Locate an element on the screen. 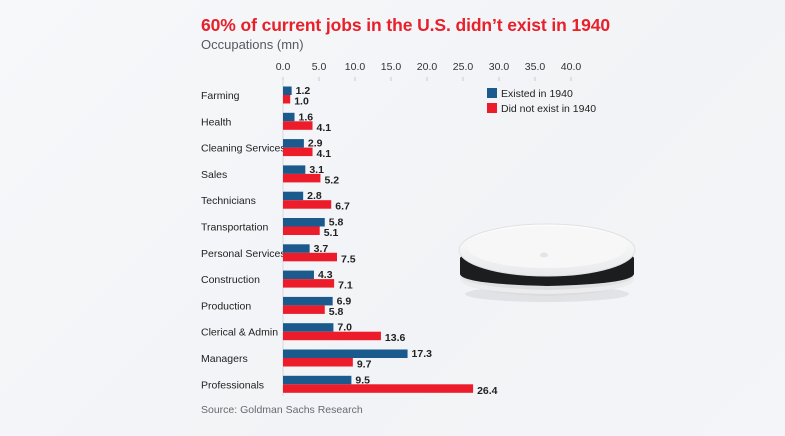 Image resolution: width=785 pixels, height=436 pixels. x-tick-label: 30.0 is located at coordinates (499, 67).